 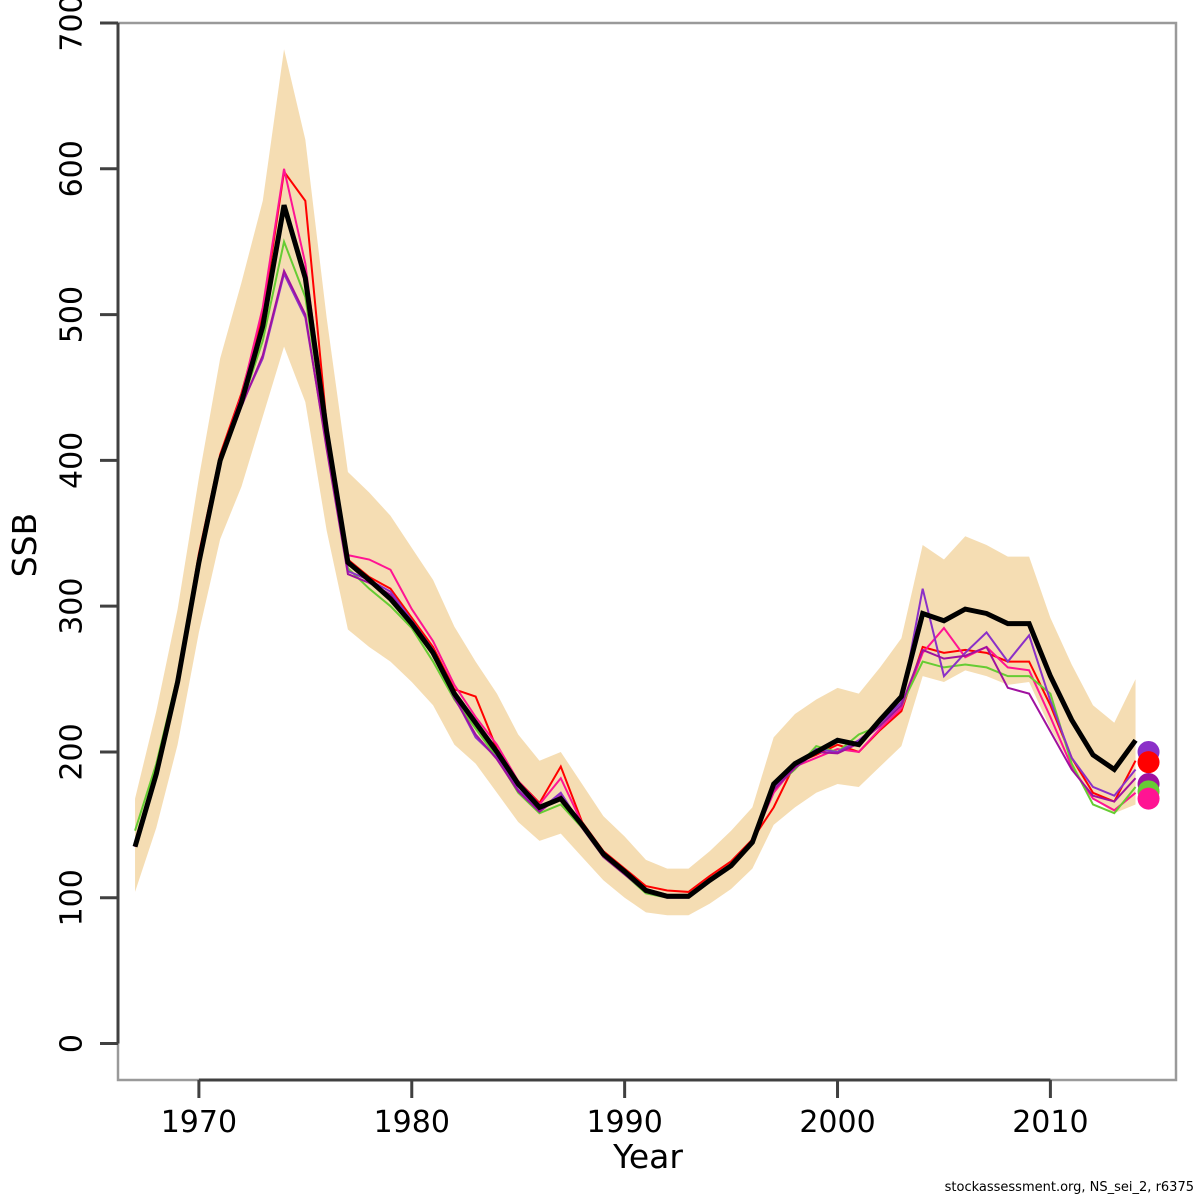 I want to click on x-tick-label: 1990, so click(x=624, y=1122).